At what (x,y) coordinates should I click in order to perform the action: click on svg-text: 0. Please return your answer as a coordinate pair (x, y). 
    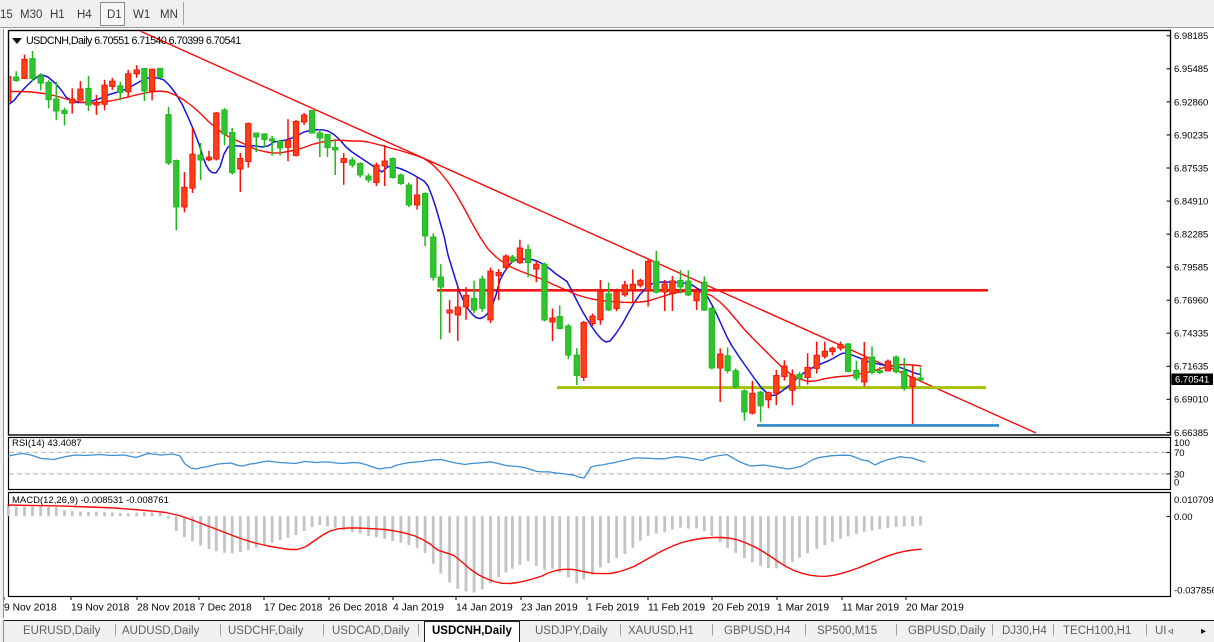
    Looking at the image, I should click on (1176, 483).